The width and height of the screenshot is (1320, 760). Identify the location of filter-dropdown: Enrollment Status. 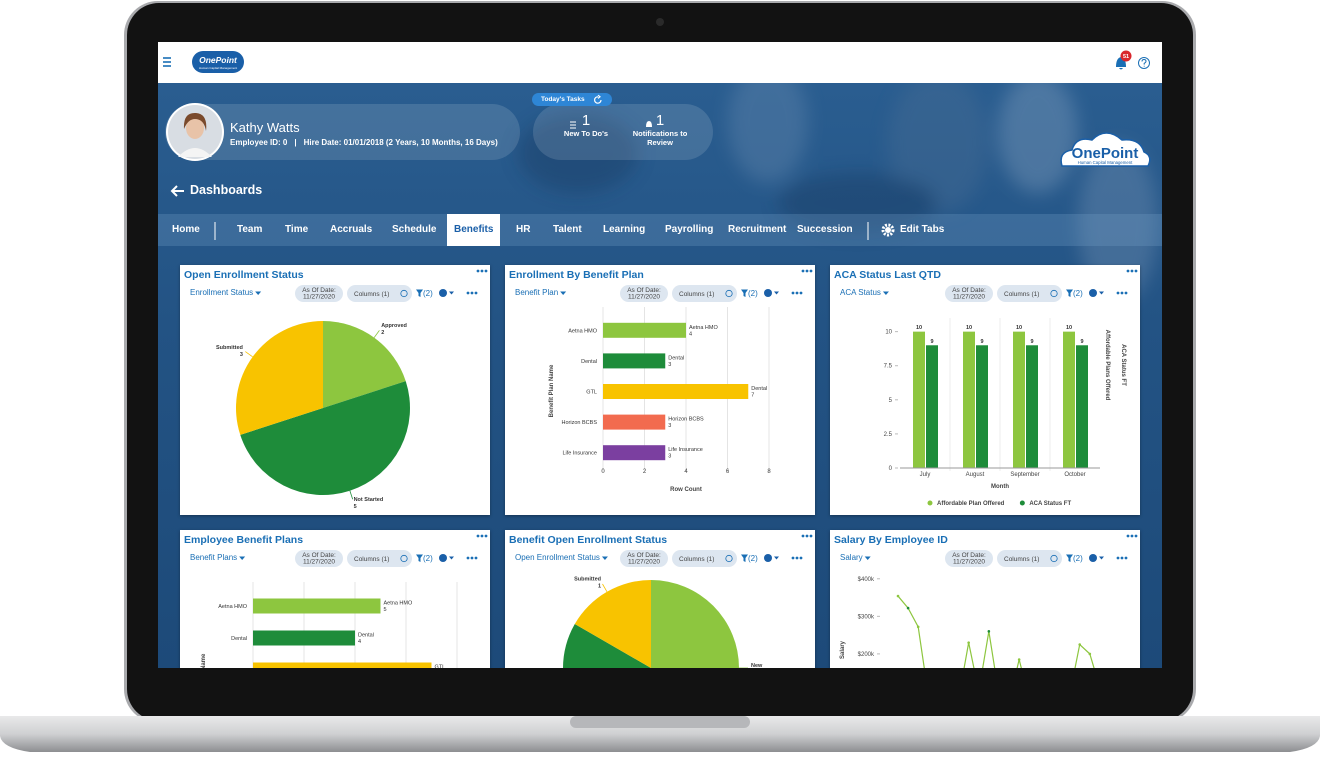
(221, 292).